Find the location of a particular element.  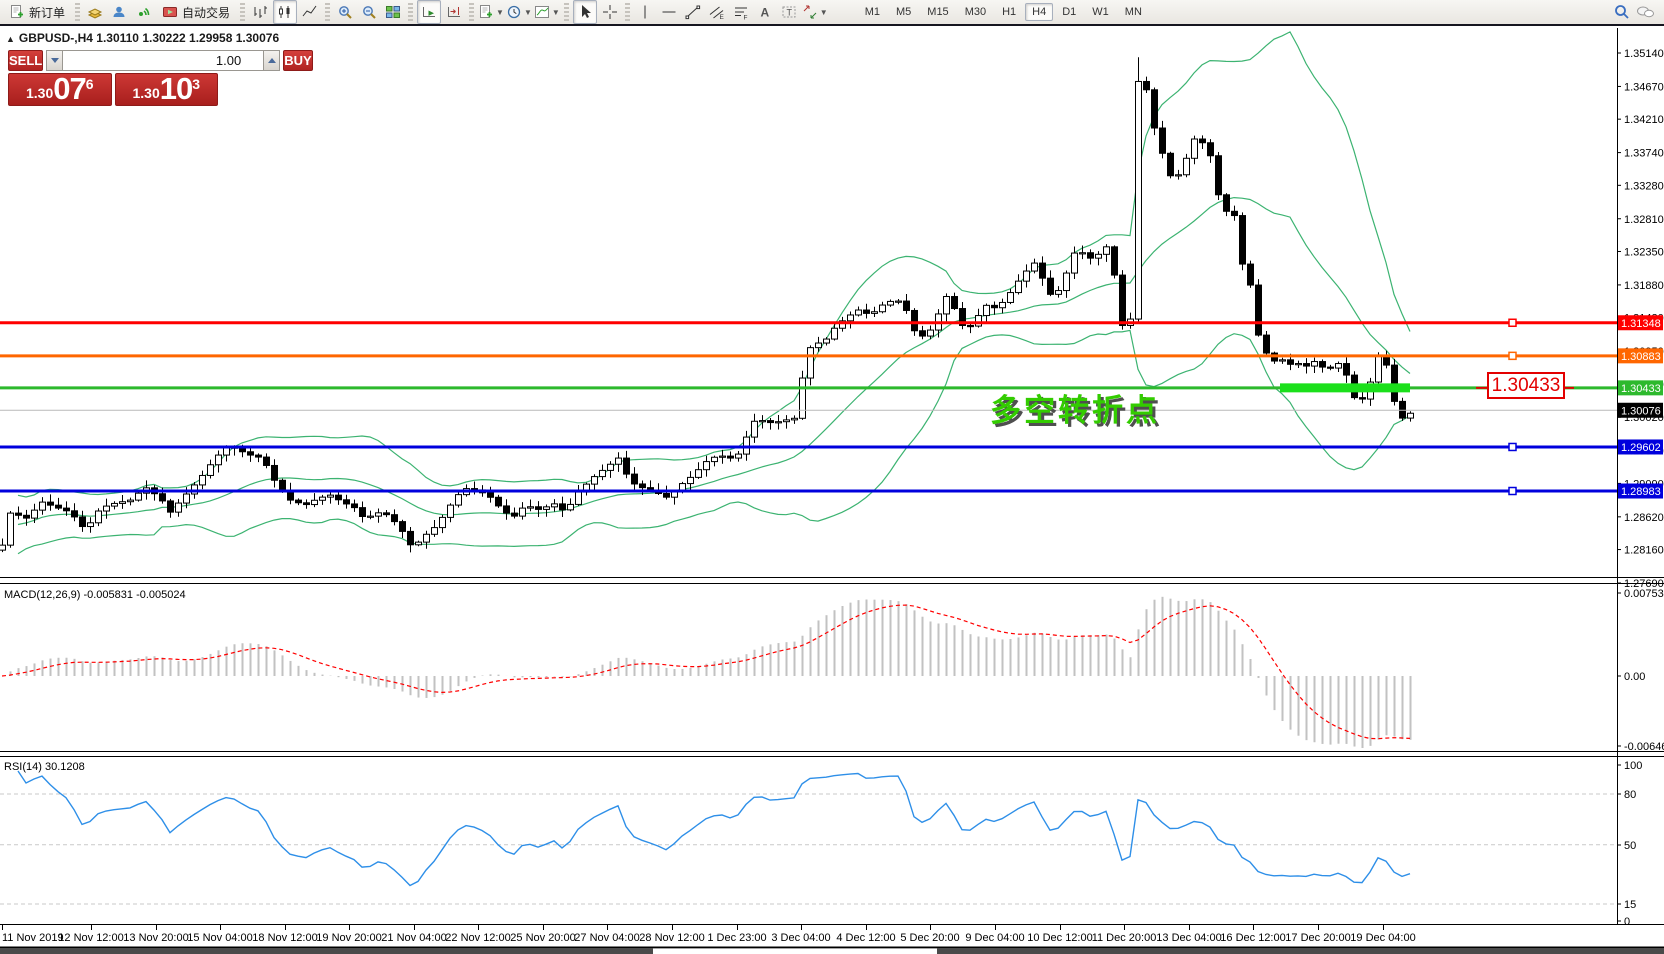

sell-price-prefix: 1.30 is located at coordinates (39, 93).